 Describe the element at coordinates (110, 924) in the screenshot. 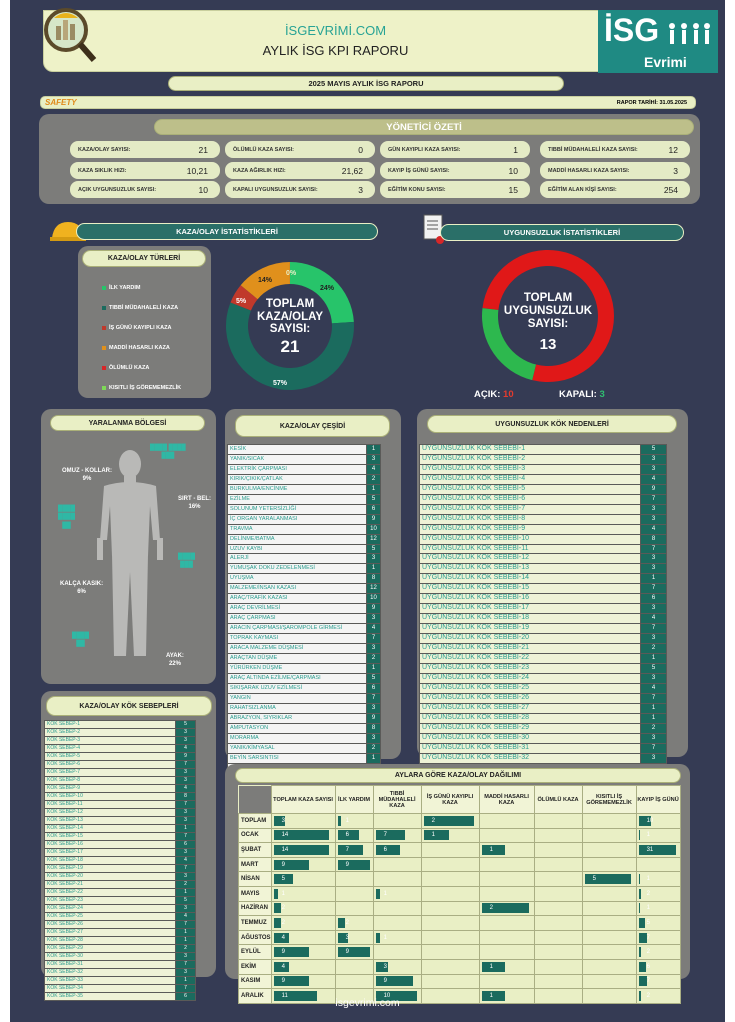

I see `row-label: KÖK SEBEP-26` at that location.